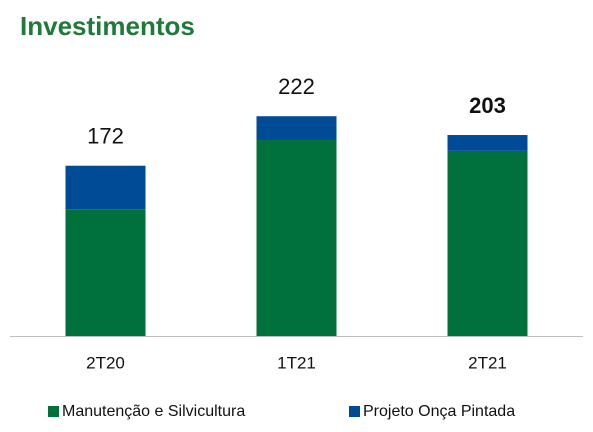 Image resolution: width=593 pixels, height=432 pixels. Describe the element at coordinates (153, 411) in the screenshot. I see `legend-label: Manutenção e Silvicultura` at that location.